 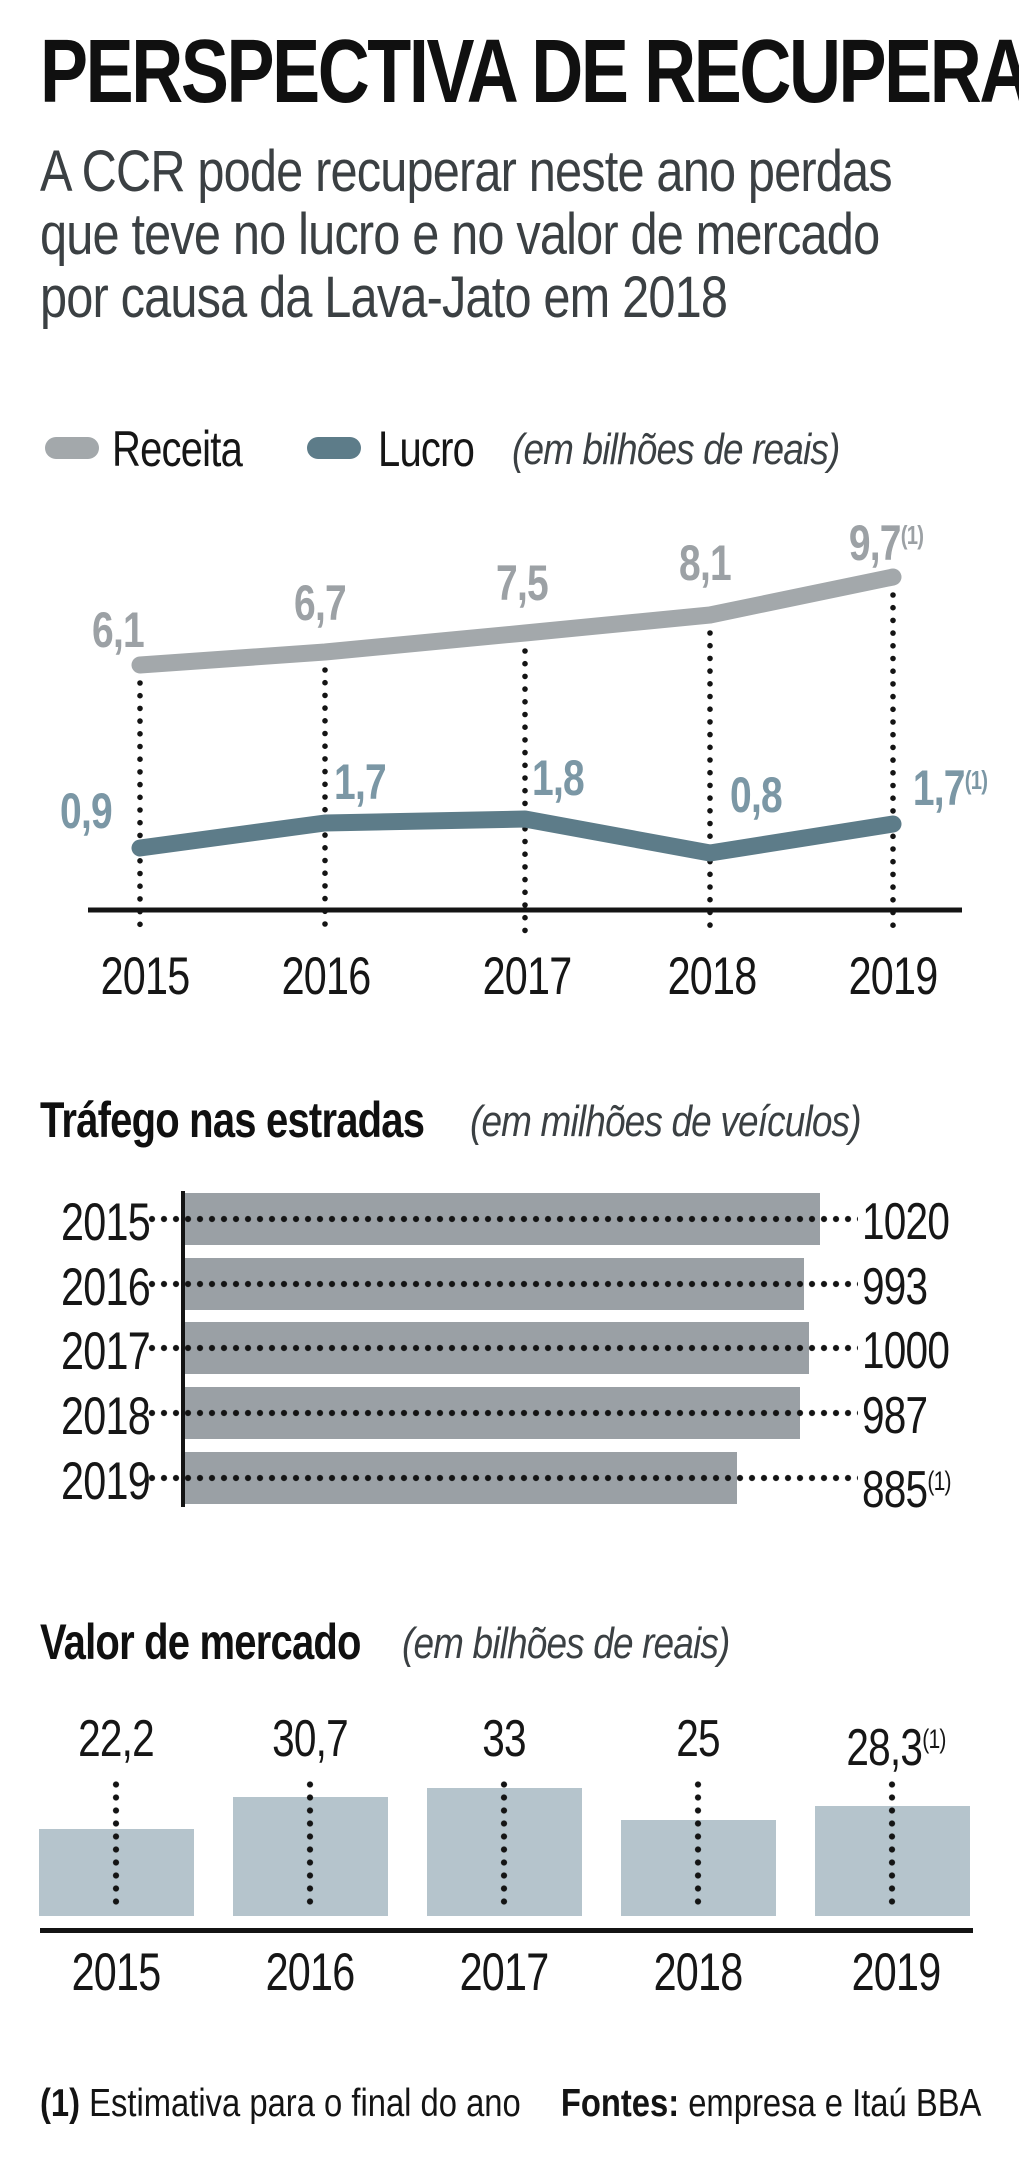 I want to click on traffic-value-2017: 1000, so click(x=906, y=1351).